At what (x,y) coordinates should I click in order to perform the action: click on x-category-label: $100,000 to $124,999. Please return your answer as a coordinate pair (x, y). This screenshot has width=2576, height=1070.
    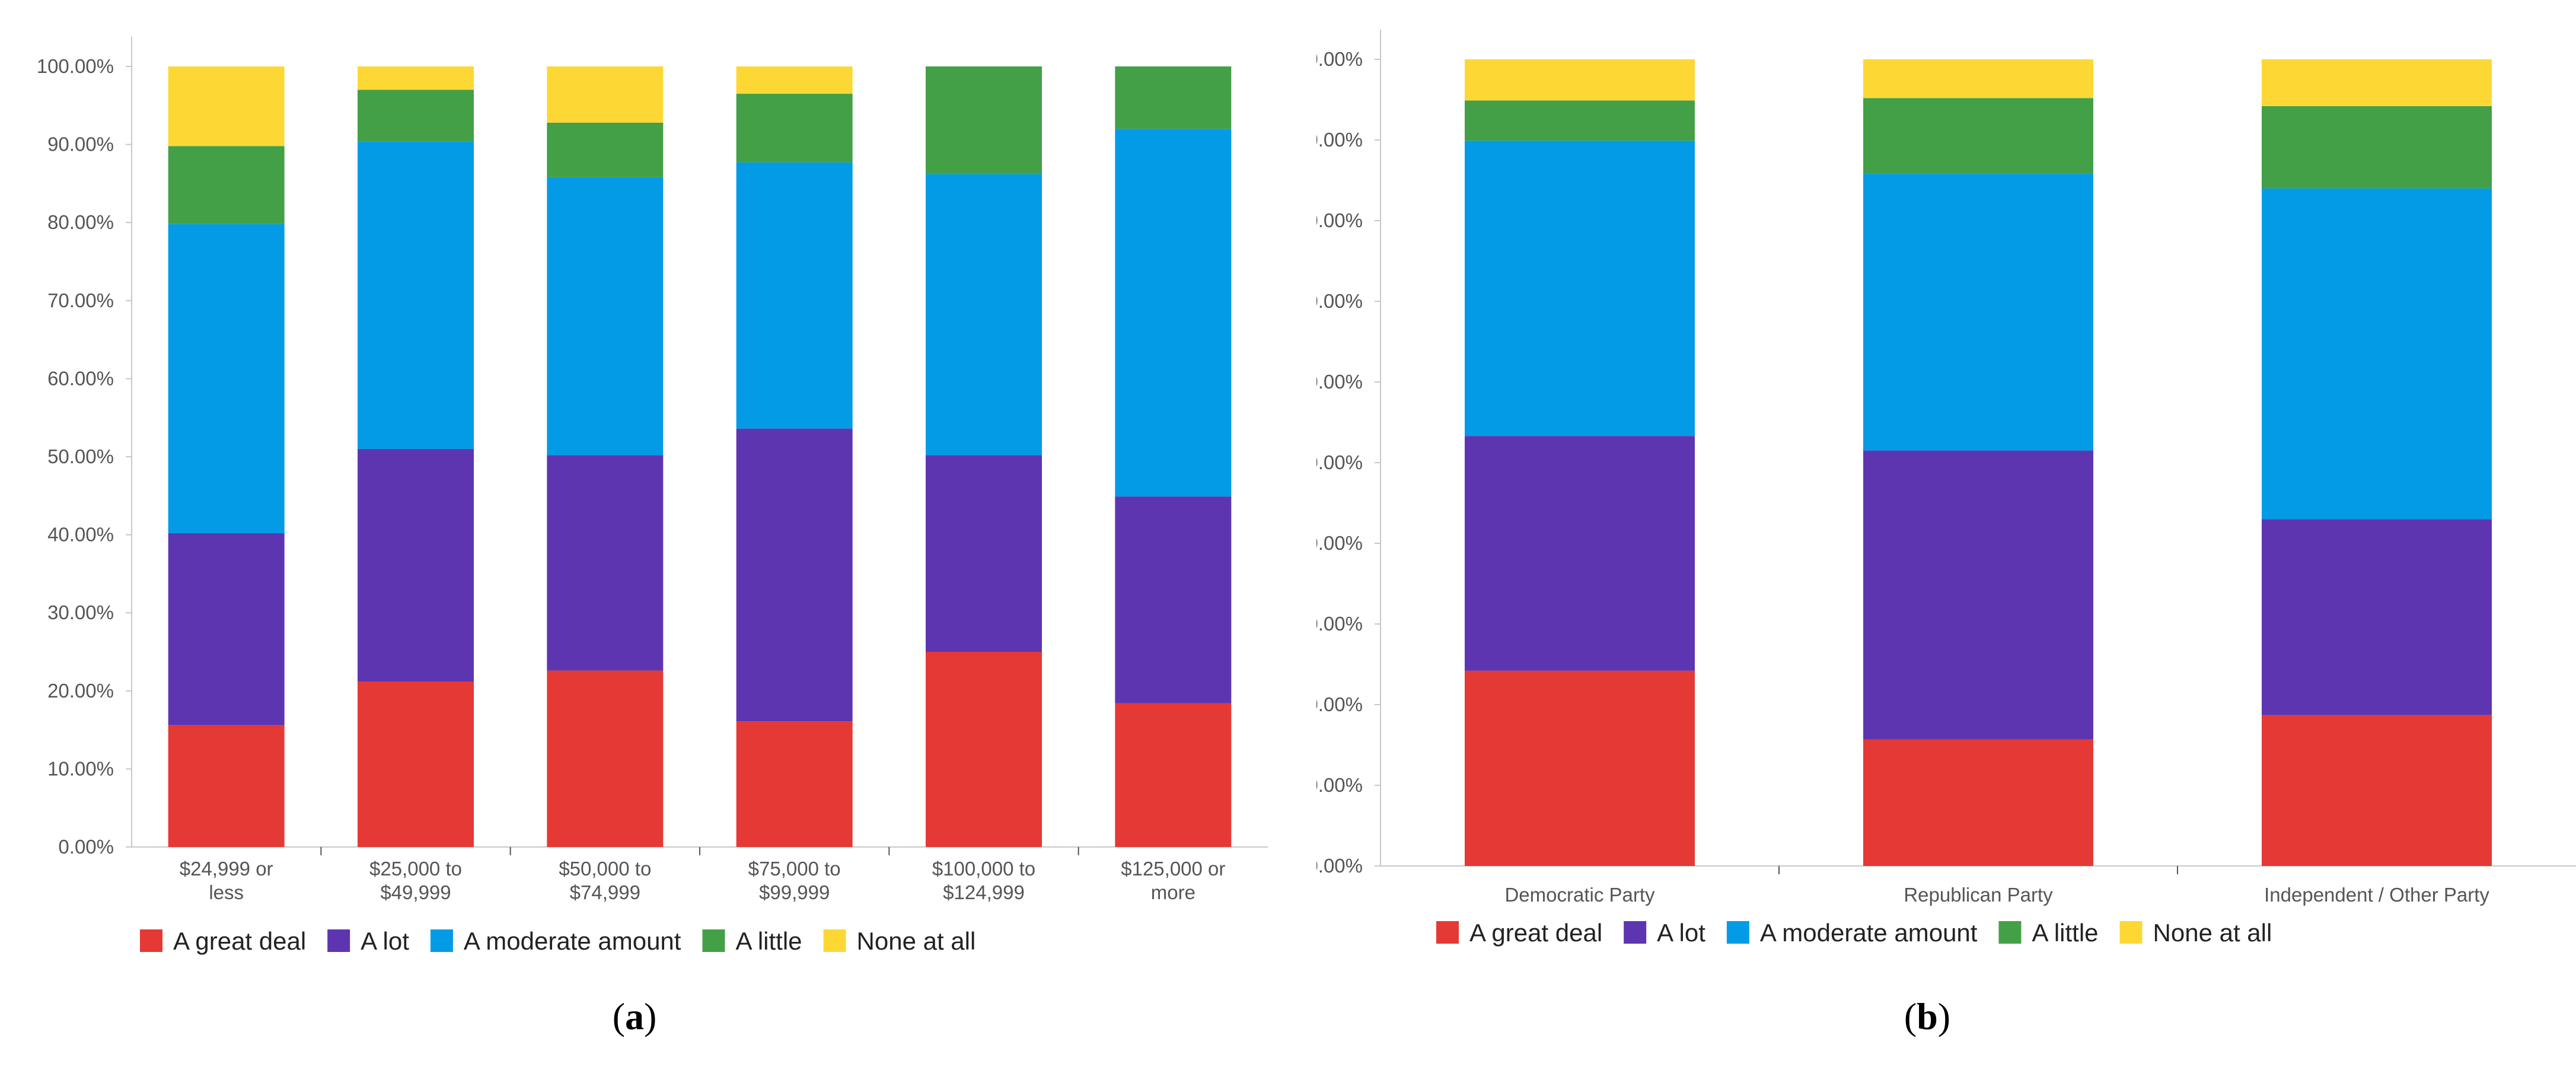
    Looking at the image, I should click on (983, 880).